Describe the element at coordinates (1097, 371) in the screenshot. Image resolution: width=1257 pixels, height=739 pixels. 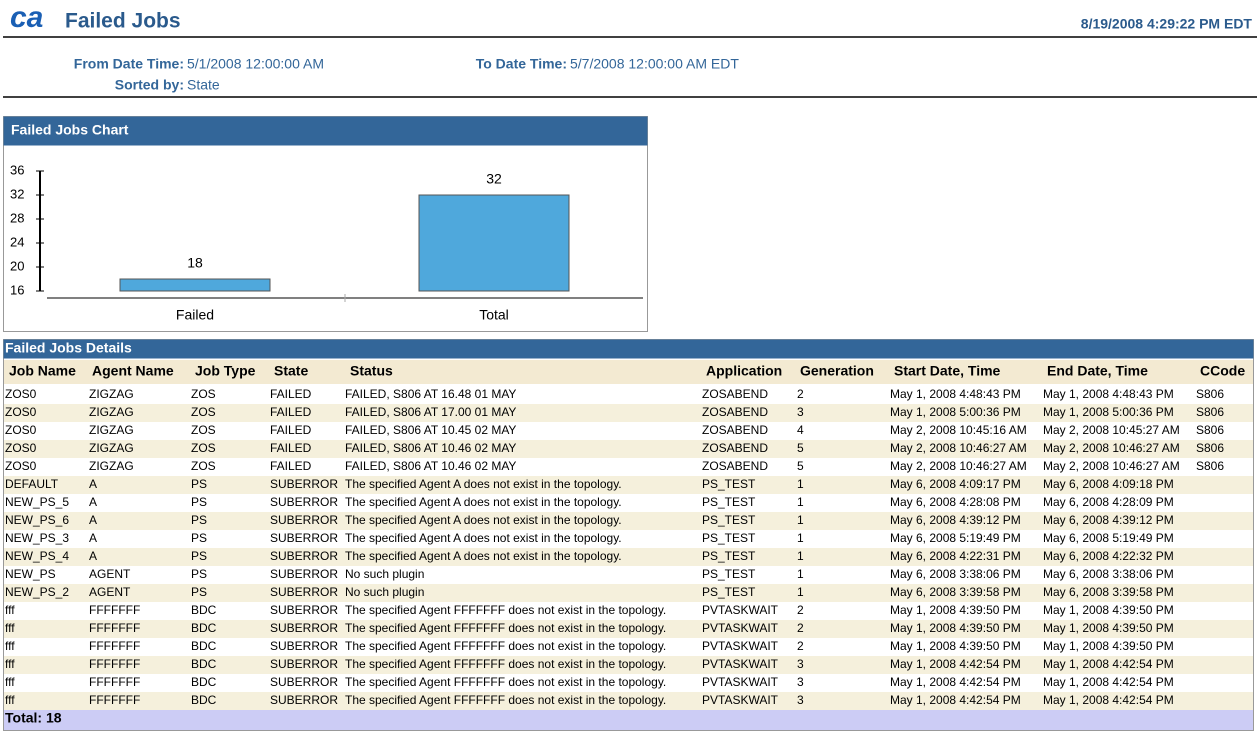
I see `column-header: End Date, Time` at that location.